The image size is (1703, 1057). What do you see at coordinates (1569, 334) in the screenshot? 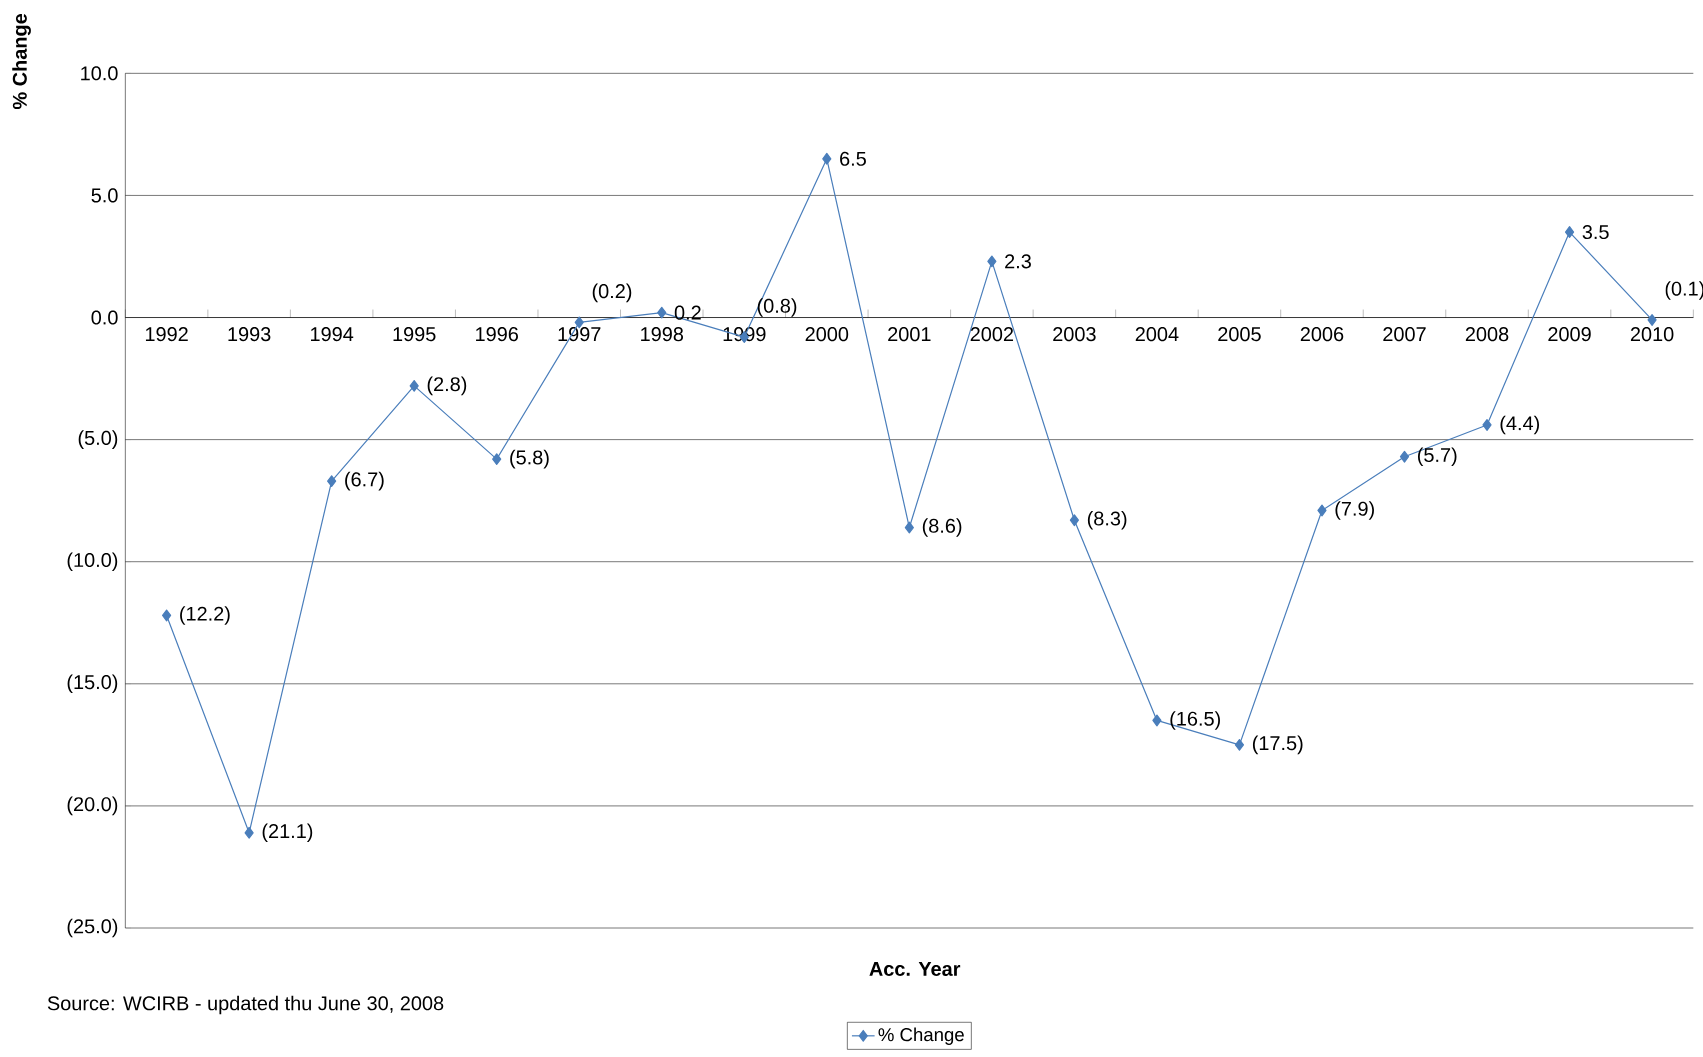
I see `x-tick-label: 2009` at bounding box center [1569, 334].